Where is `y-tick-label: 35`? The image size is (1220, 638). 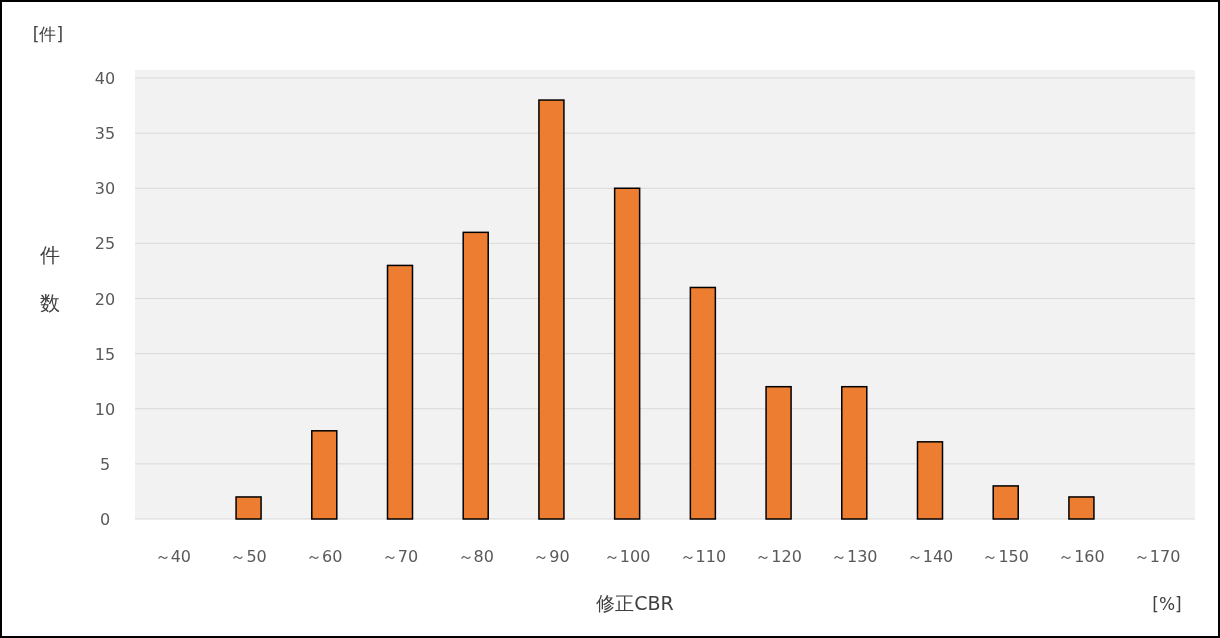
y-tick-label: 35 is located at coordinates (105, 134).